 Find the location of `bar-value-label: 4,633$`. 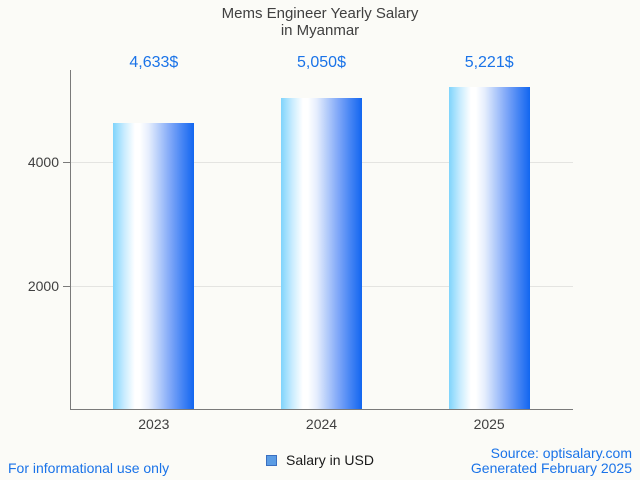

bar-value-label: 4,633$ is located at coordinates (154, 62).